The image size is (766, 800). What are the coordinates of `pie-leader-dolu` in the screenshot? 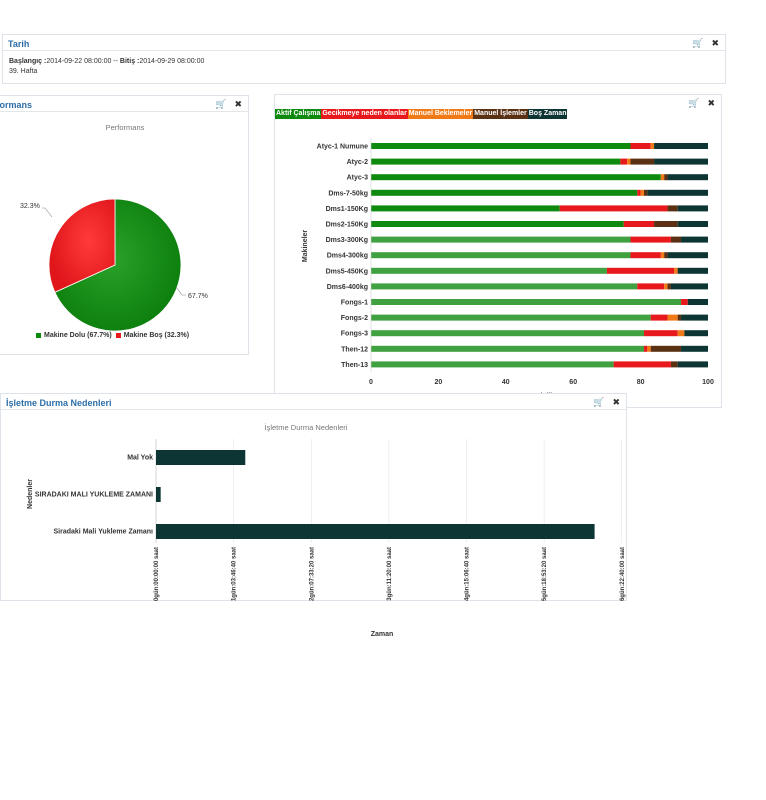 It's located at (180, 291).